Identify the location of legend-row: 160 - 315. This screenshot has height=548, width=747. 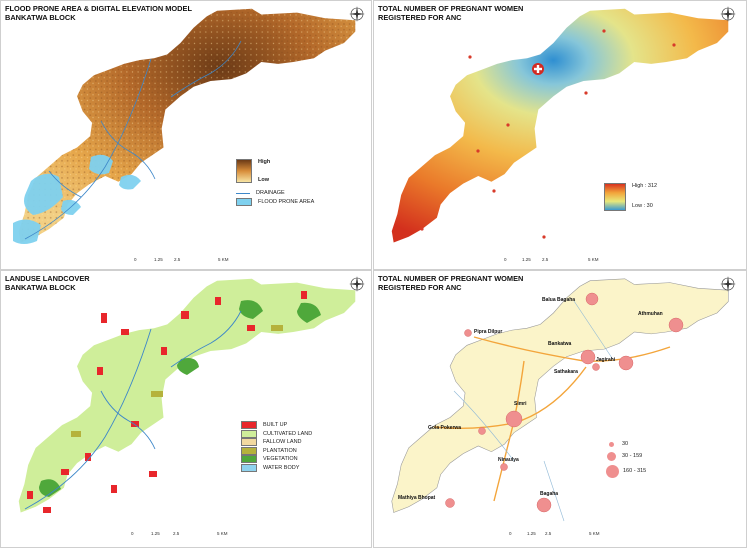
(626, 471).